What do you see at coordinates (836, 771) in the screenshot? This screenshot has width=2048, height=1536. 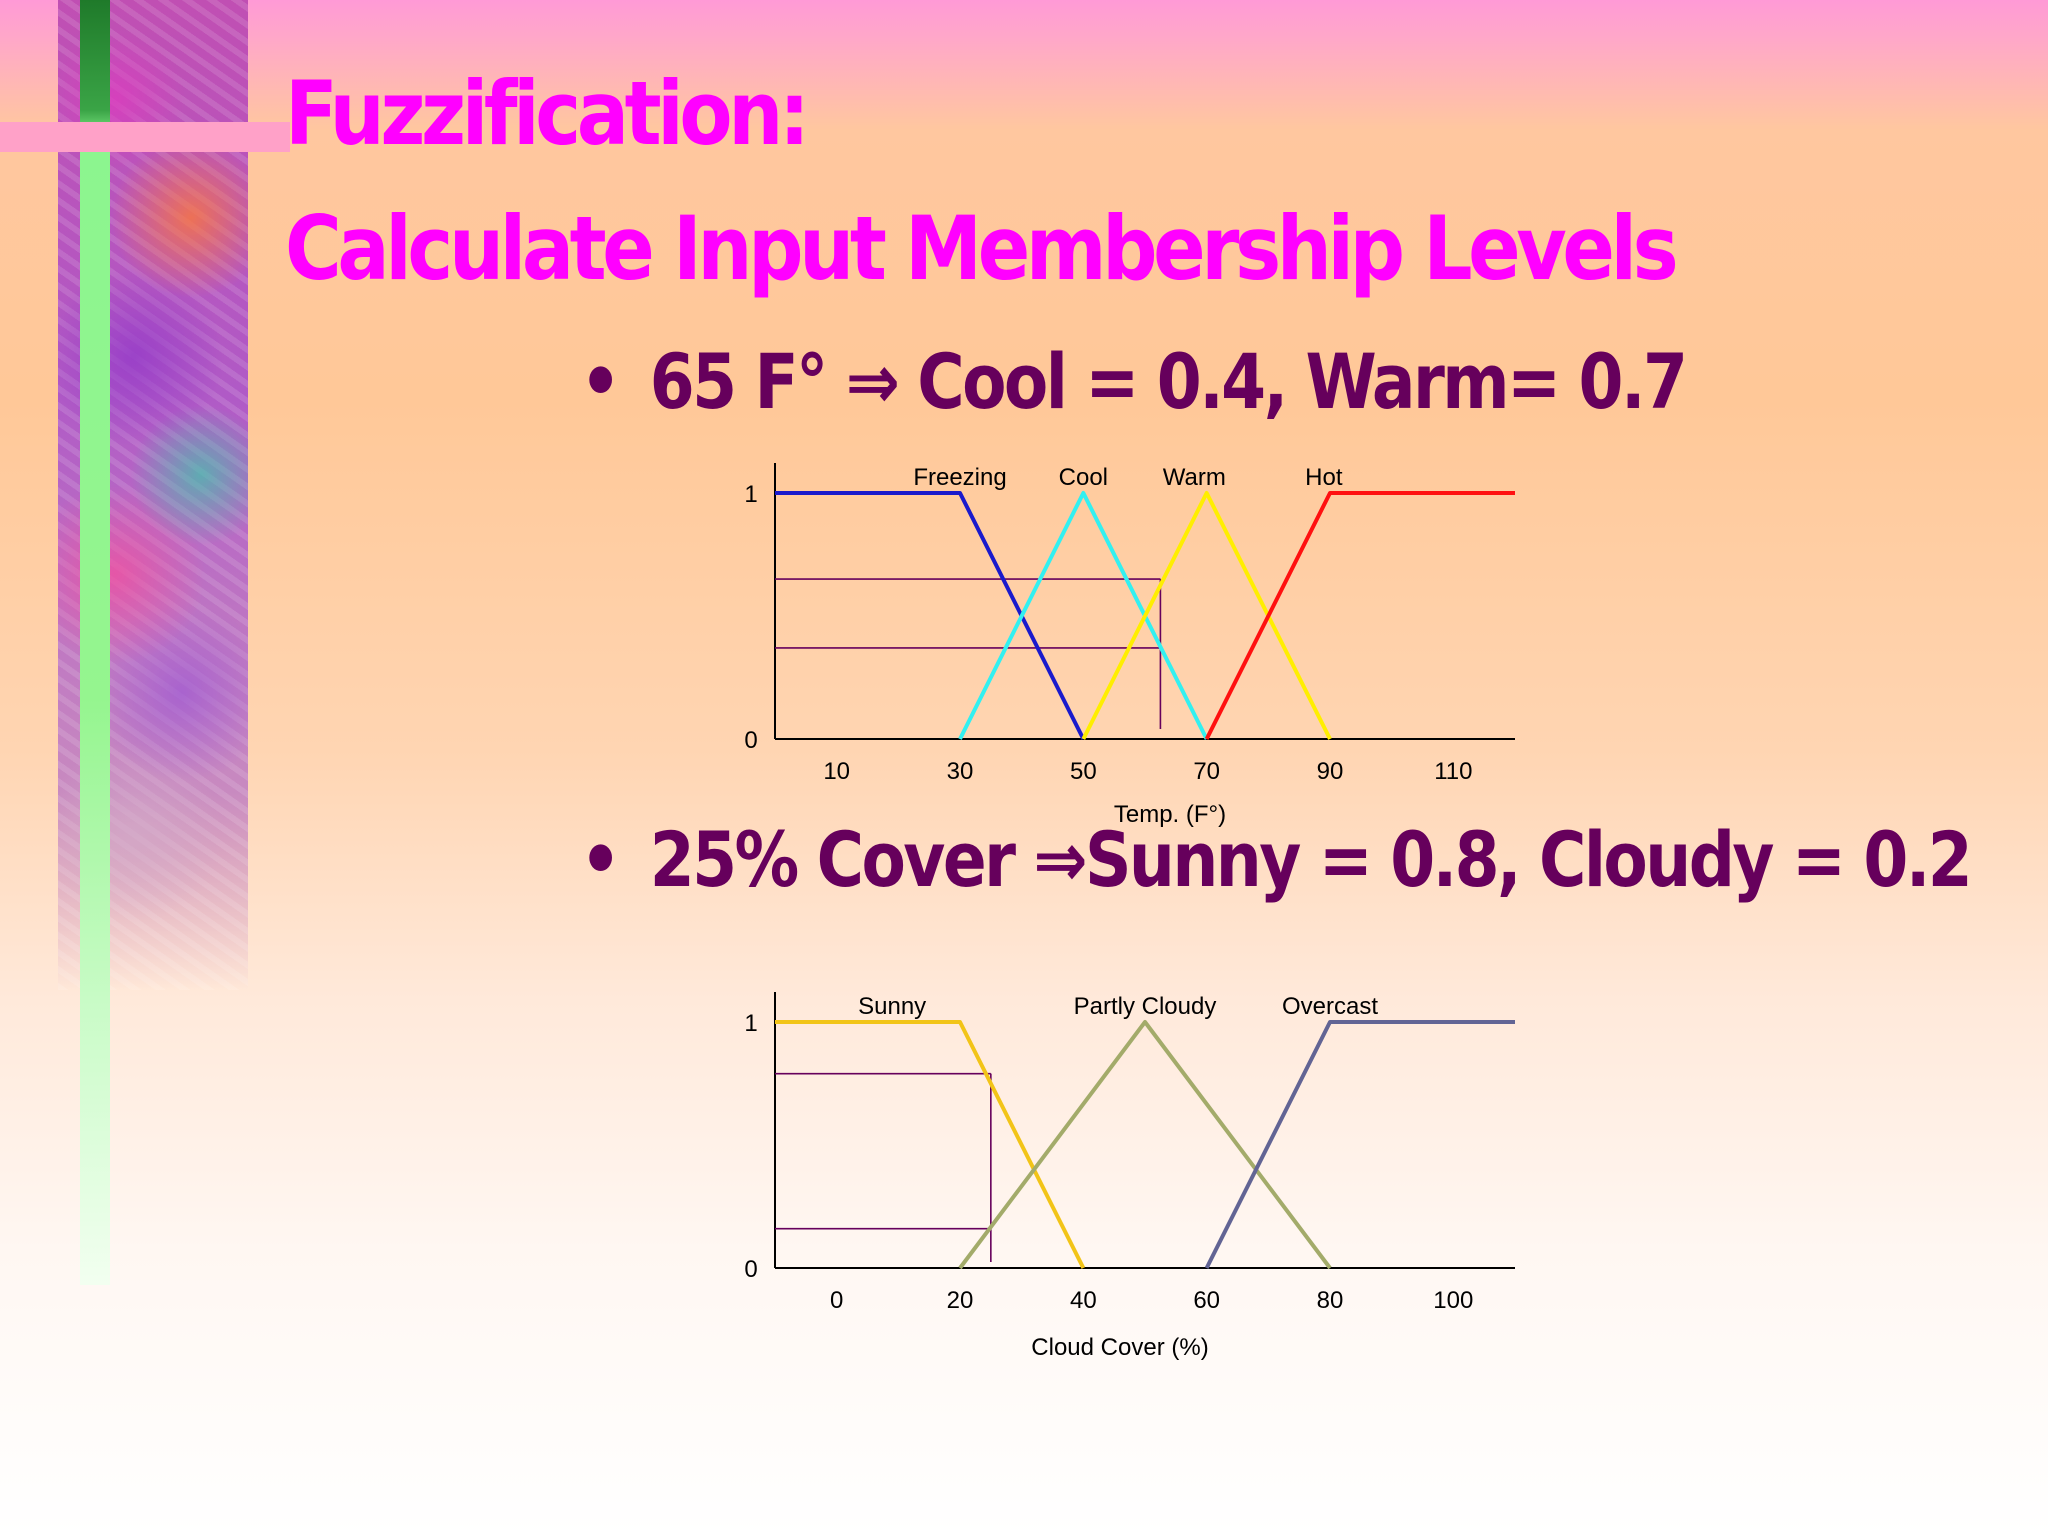 I see `x-tick-label: 10` at bounding box center [836, 771].